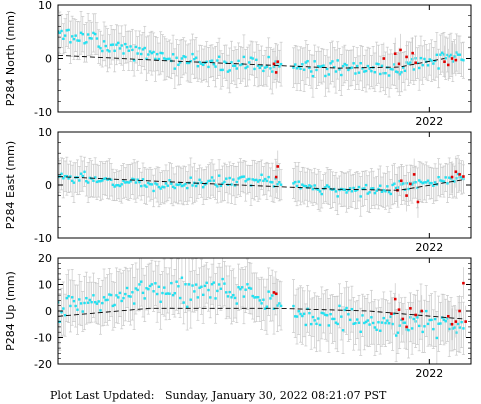 The image size is (481, 404). I want to click on x-tick-label: 2022, so click(429, 247).